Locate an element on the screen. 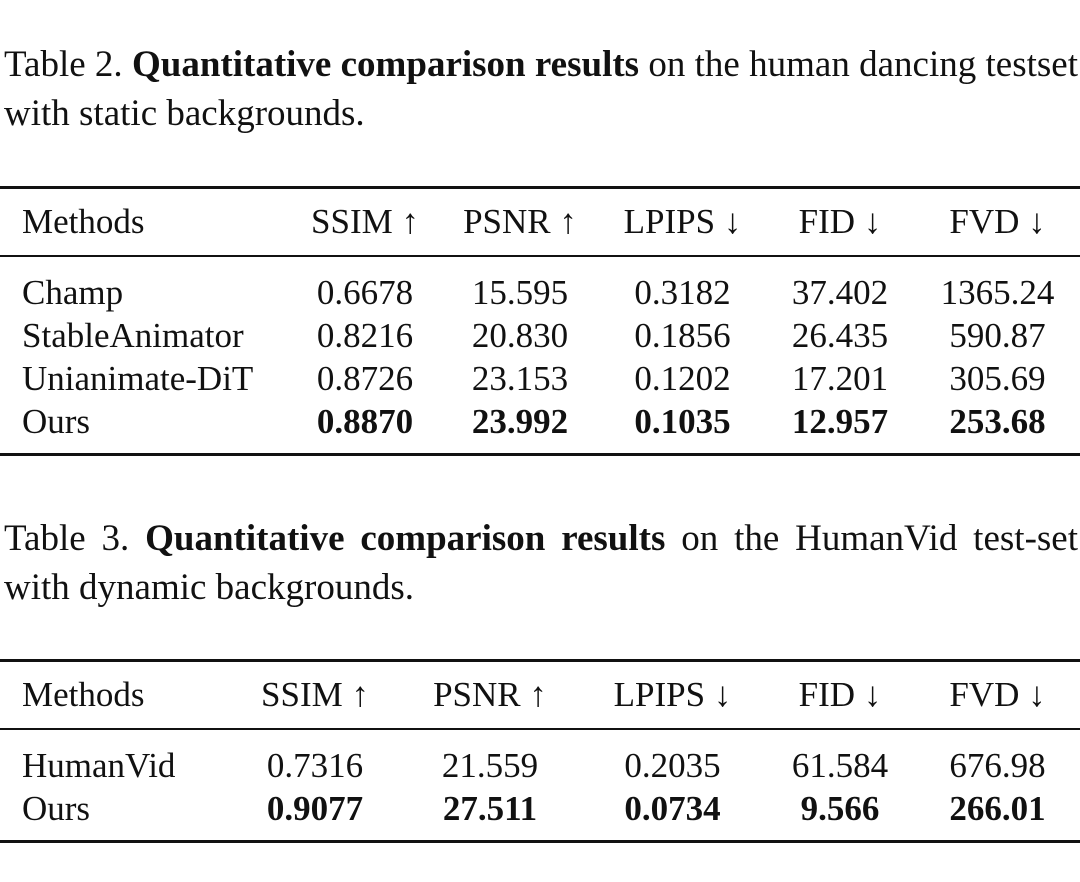 This screenshot has width=1080, height=882. fid-cell: 12.957 is located at coordinates (840, 421).